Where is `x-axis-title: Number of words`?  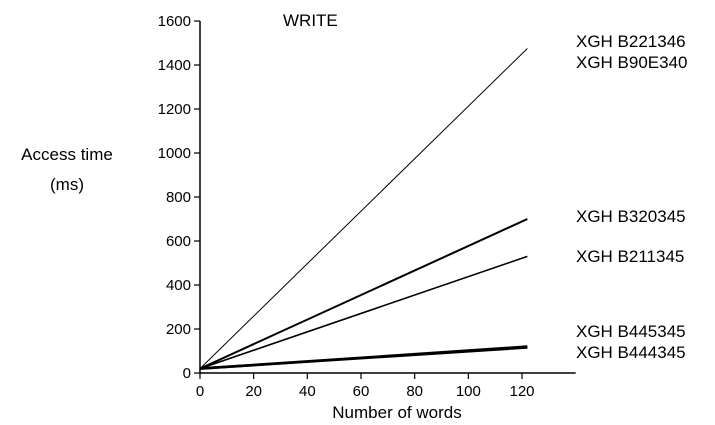 x-axis-title: Number of words is located at coordinates (396, 412).